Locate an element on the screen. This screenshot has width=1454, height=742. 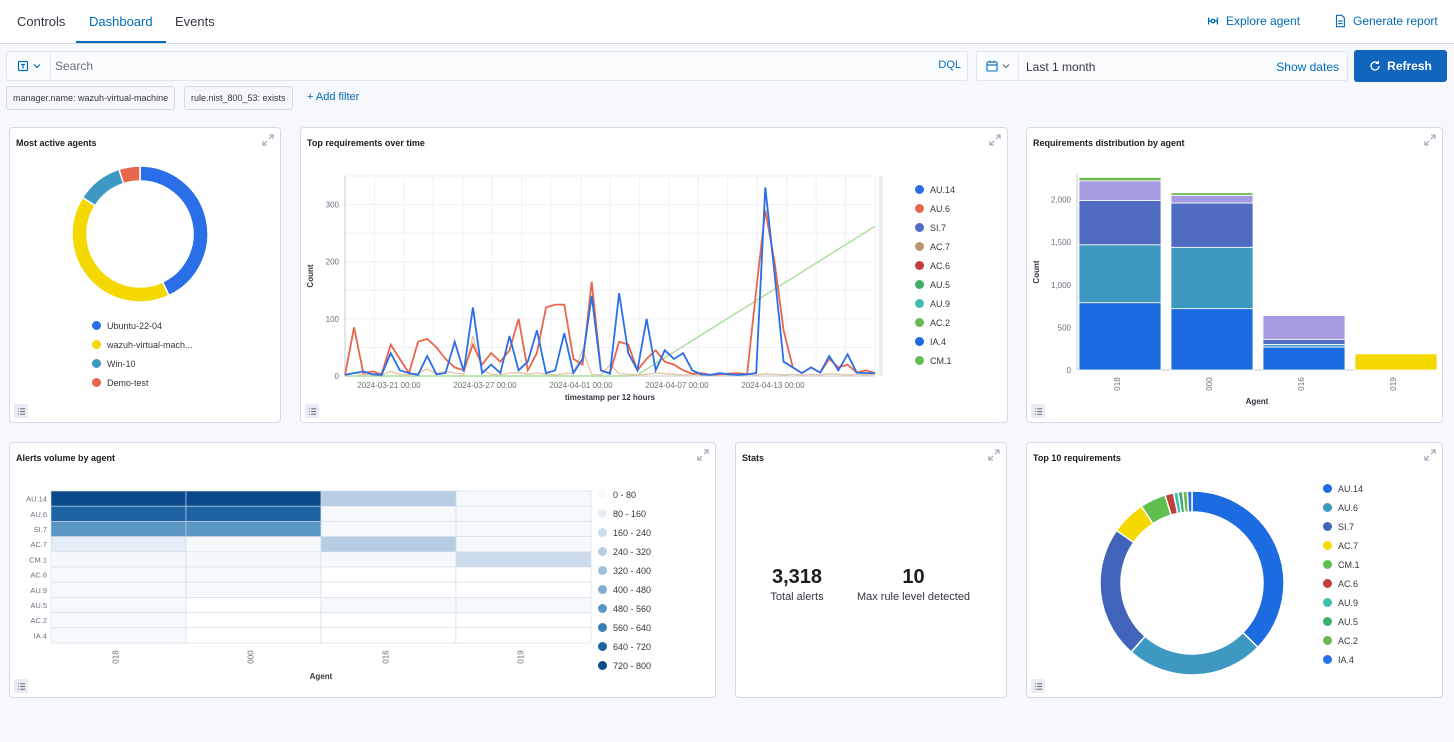
dql-toggle: DQL is located at coordinates (949, 65).